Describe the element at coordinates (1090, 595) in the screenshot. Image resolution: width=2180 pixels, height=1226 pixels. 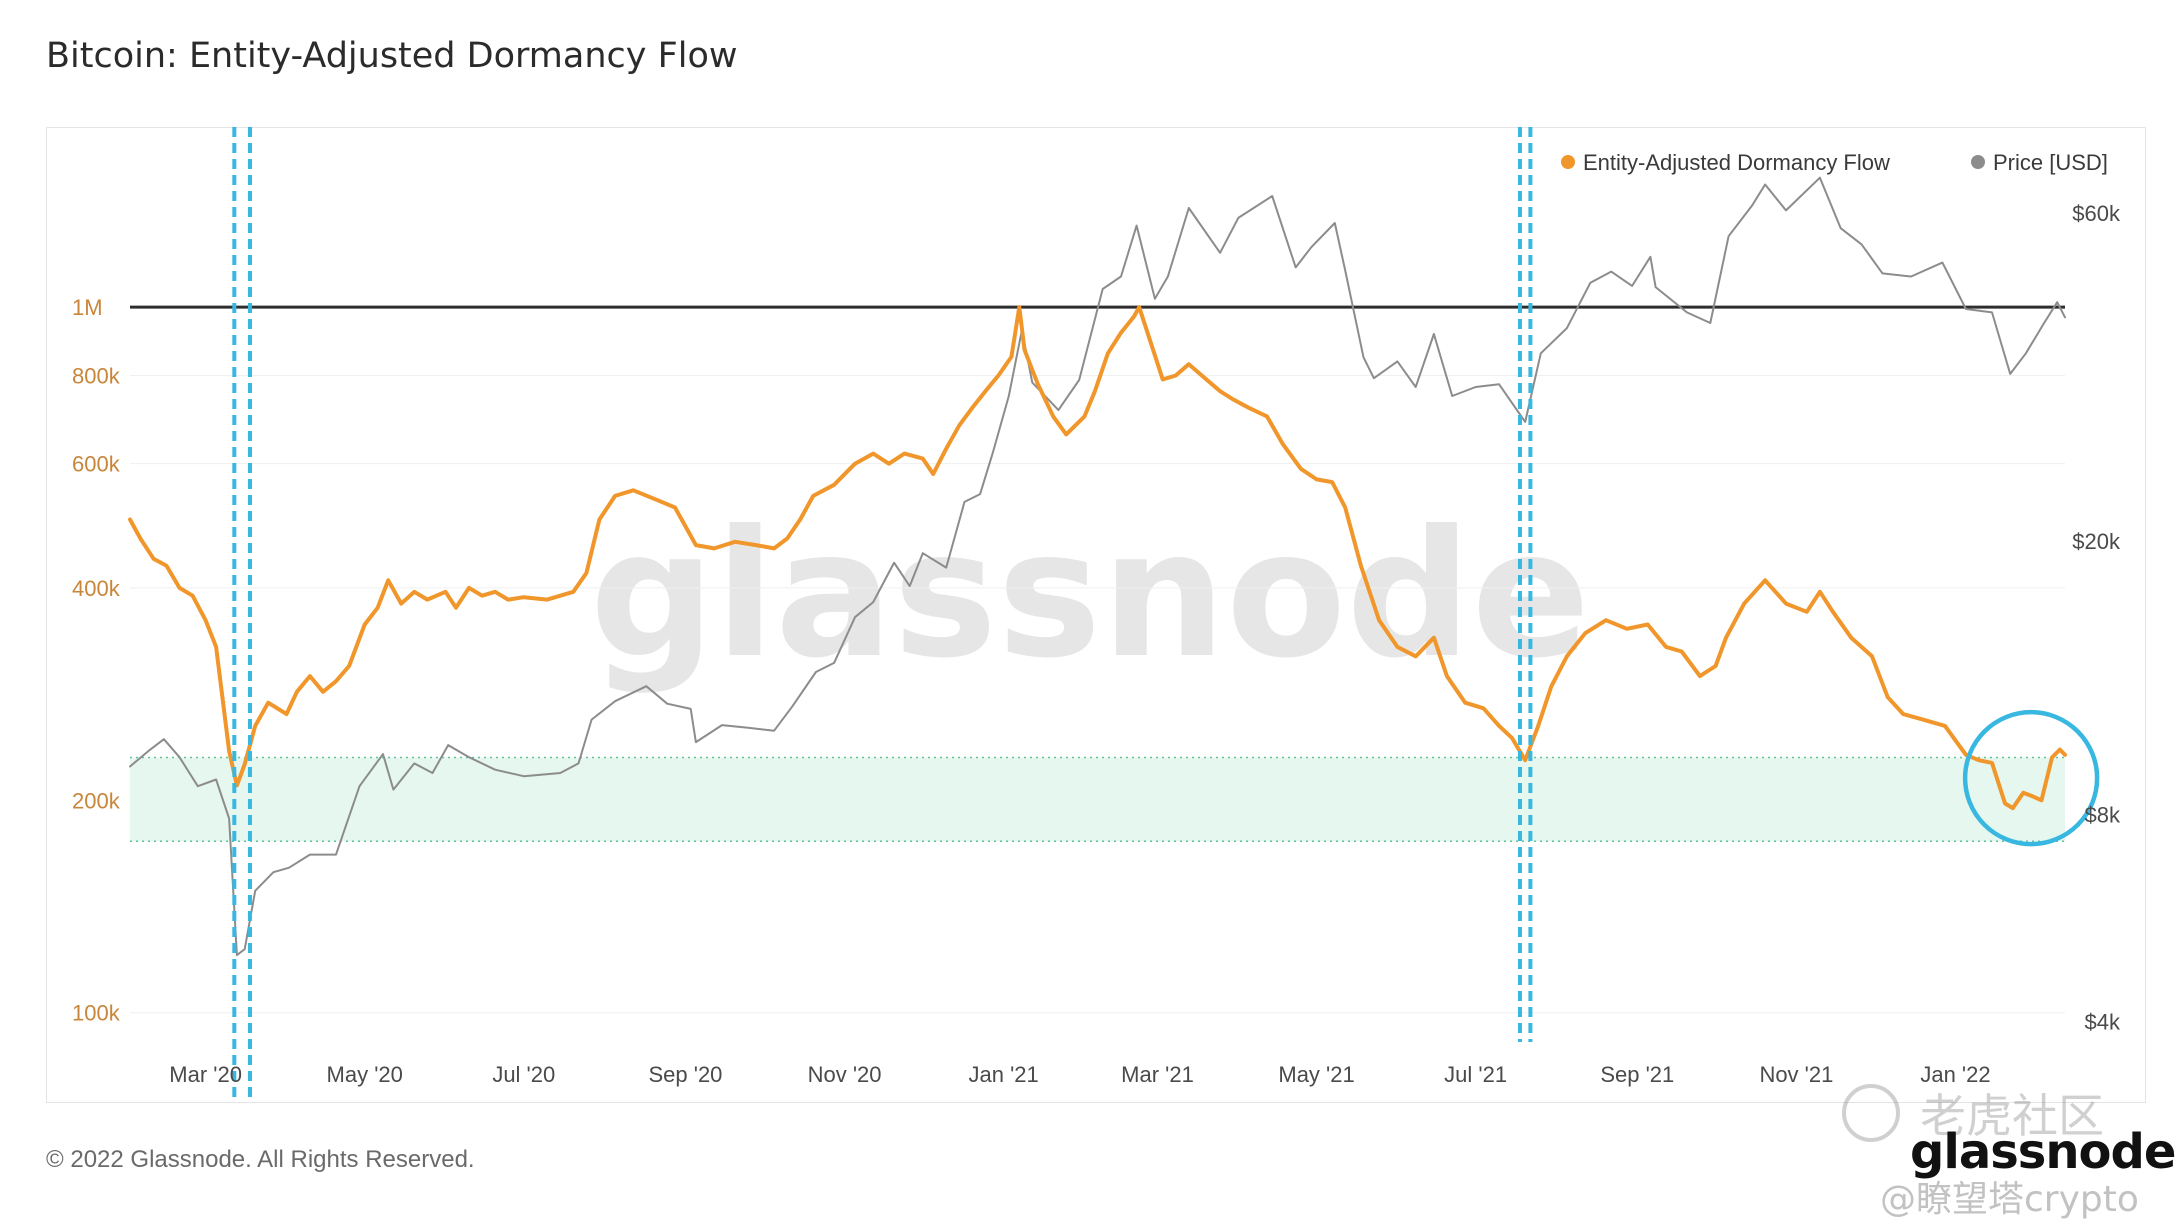
I see `chart-watermark: glassnode` at that location.